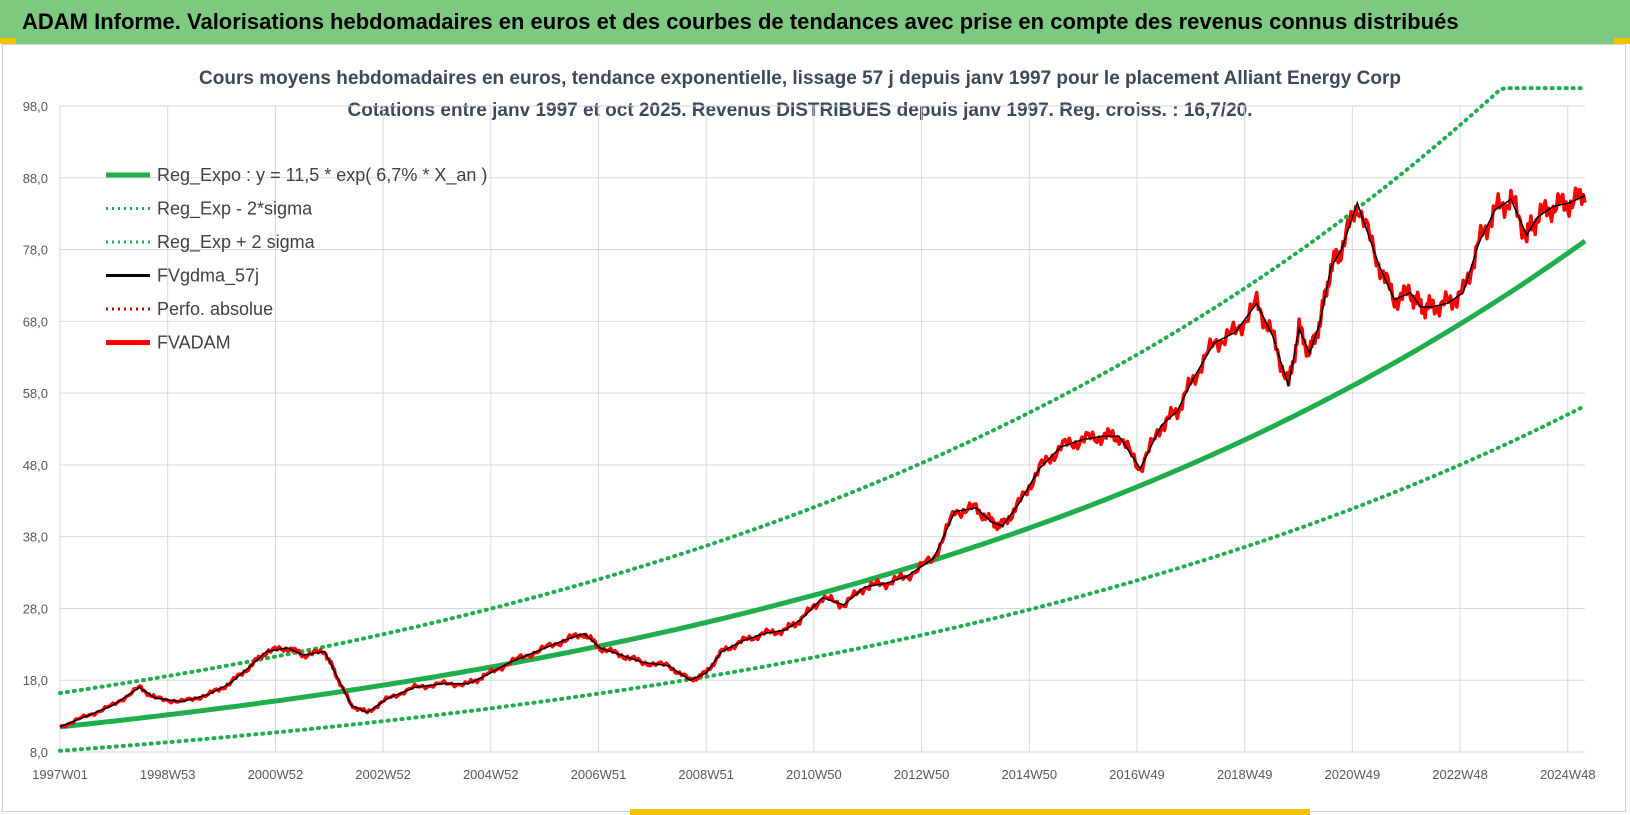  What do you see at coordinates (35, 321) in the screenshot?
I see `y-tick-label: 68,0` at bounding box center [35, 321].